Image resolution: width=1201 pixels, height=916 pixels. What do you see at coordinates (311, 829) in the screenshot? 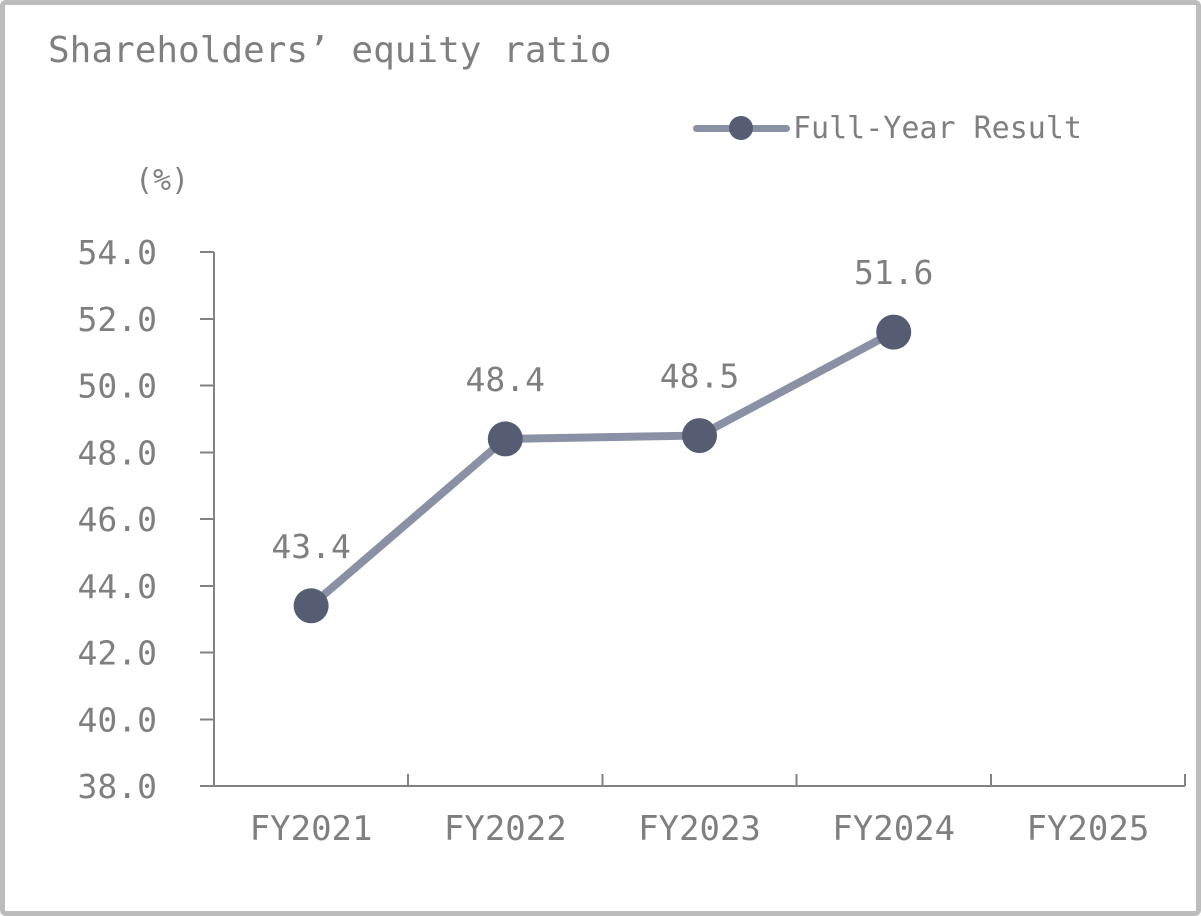
I see `x-category-label: FY2021` at bounding box center [311, 829].